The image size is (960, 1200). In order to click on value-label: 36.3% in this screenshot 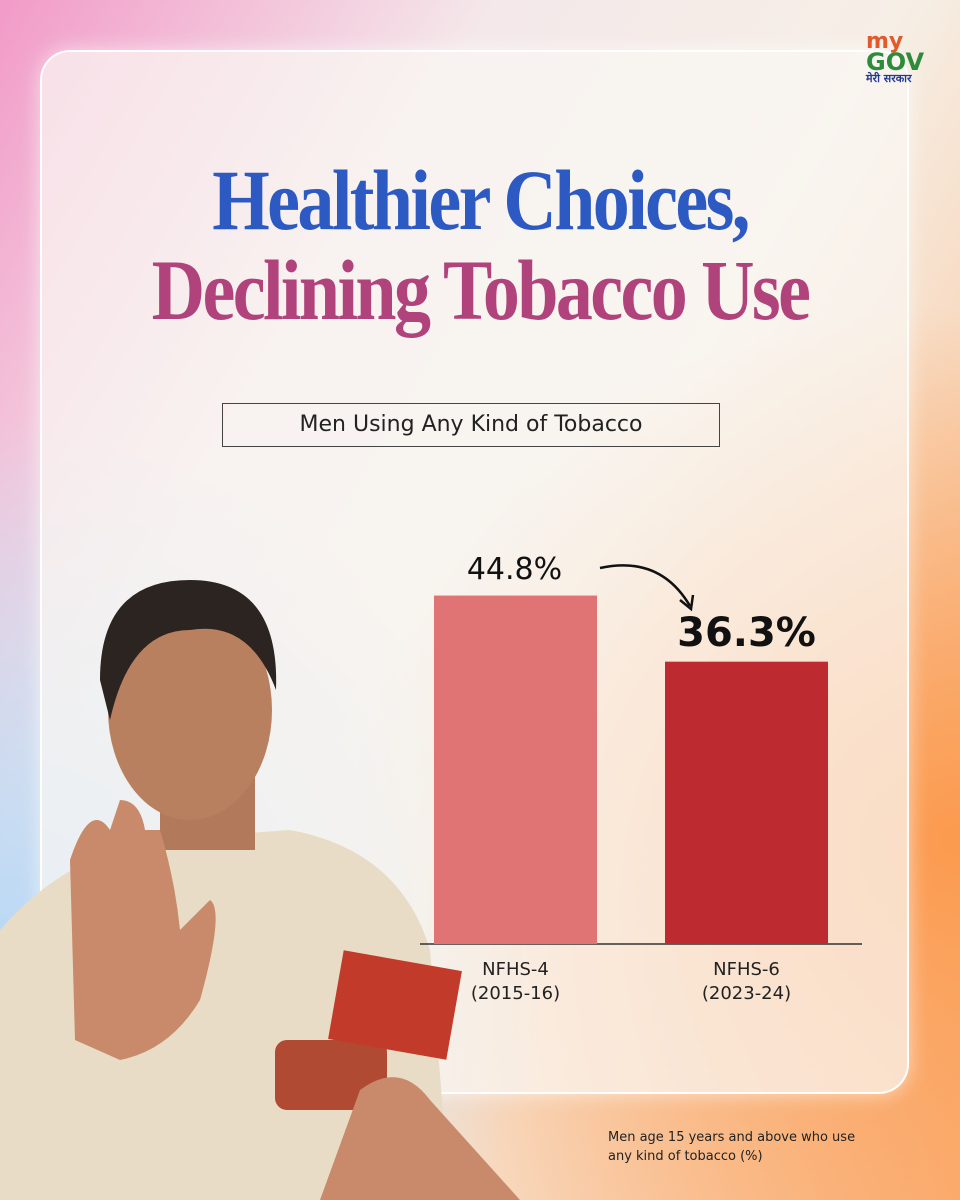, I will do `click(746, 632)`.